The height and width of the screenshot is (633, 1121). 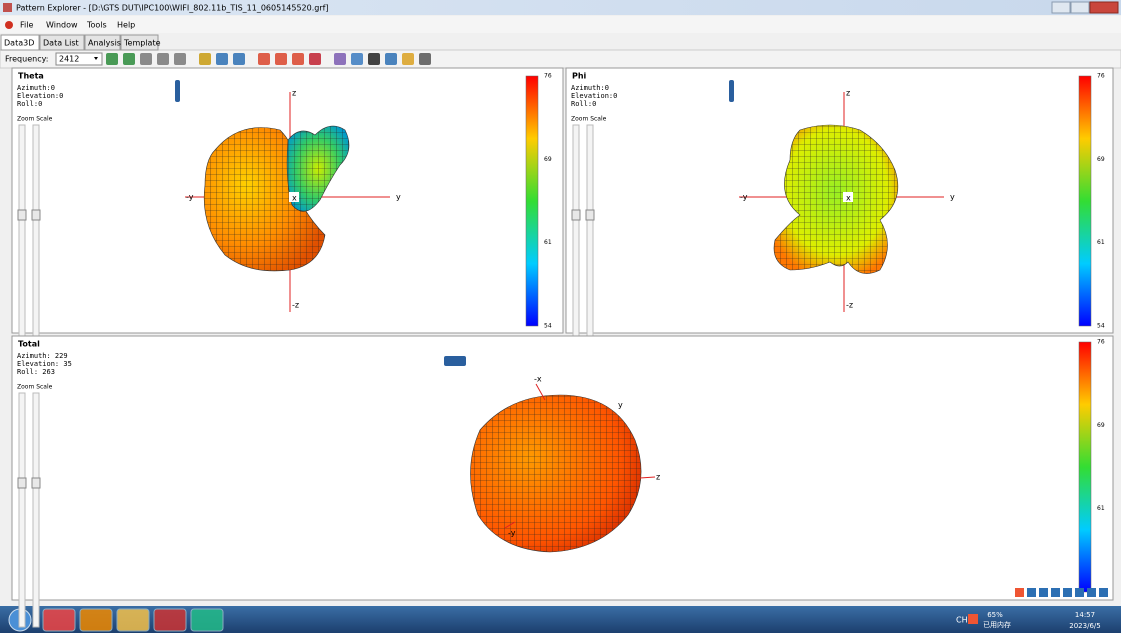 I want to click on axis-label-box, so click(x=294, y=197).